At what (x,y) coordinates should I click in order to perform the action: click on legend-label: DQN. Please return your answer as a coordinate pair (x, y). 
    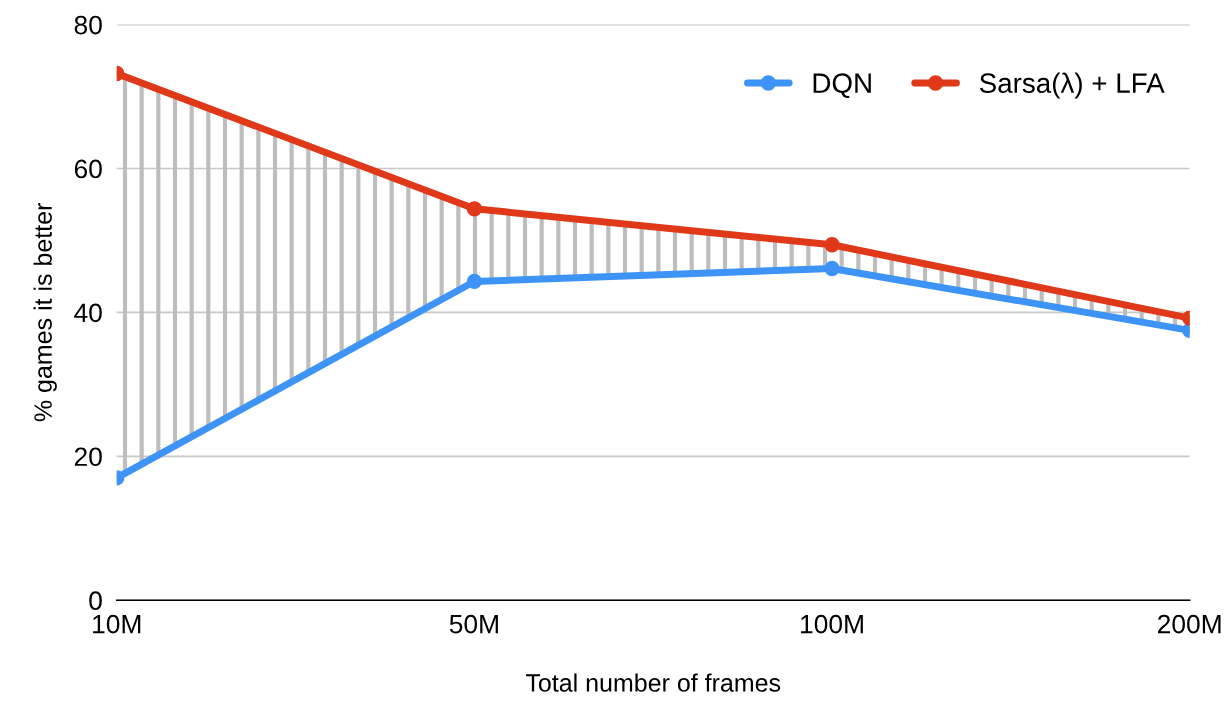
    Looking at the image, I should click on (842, 85).